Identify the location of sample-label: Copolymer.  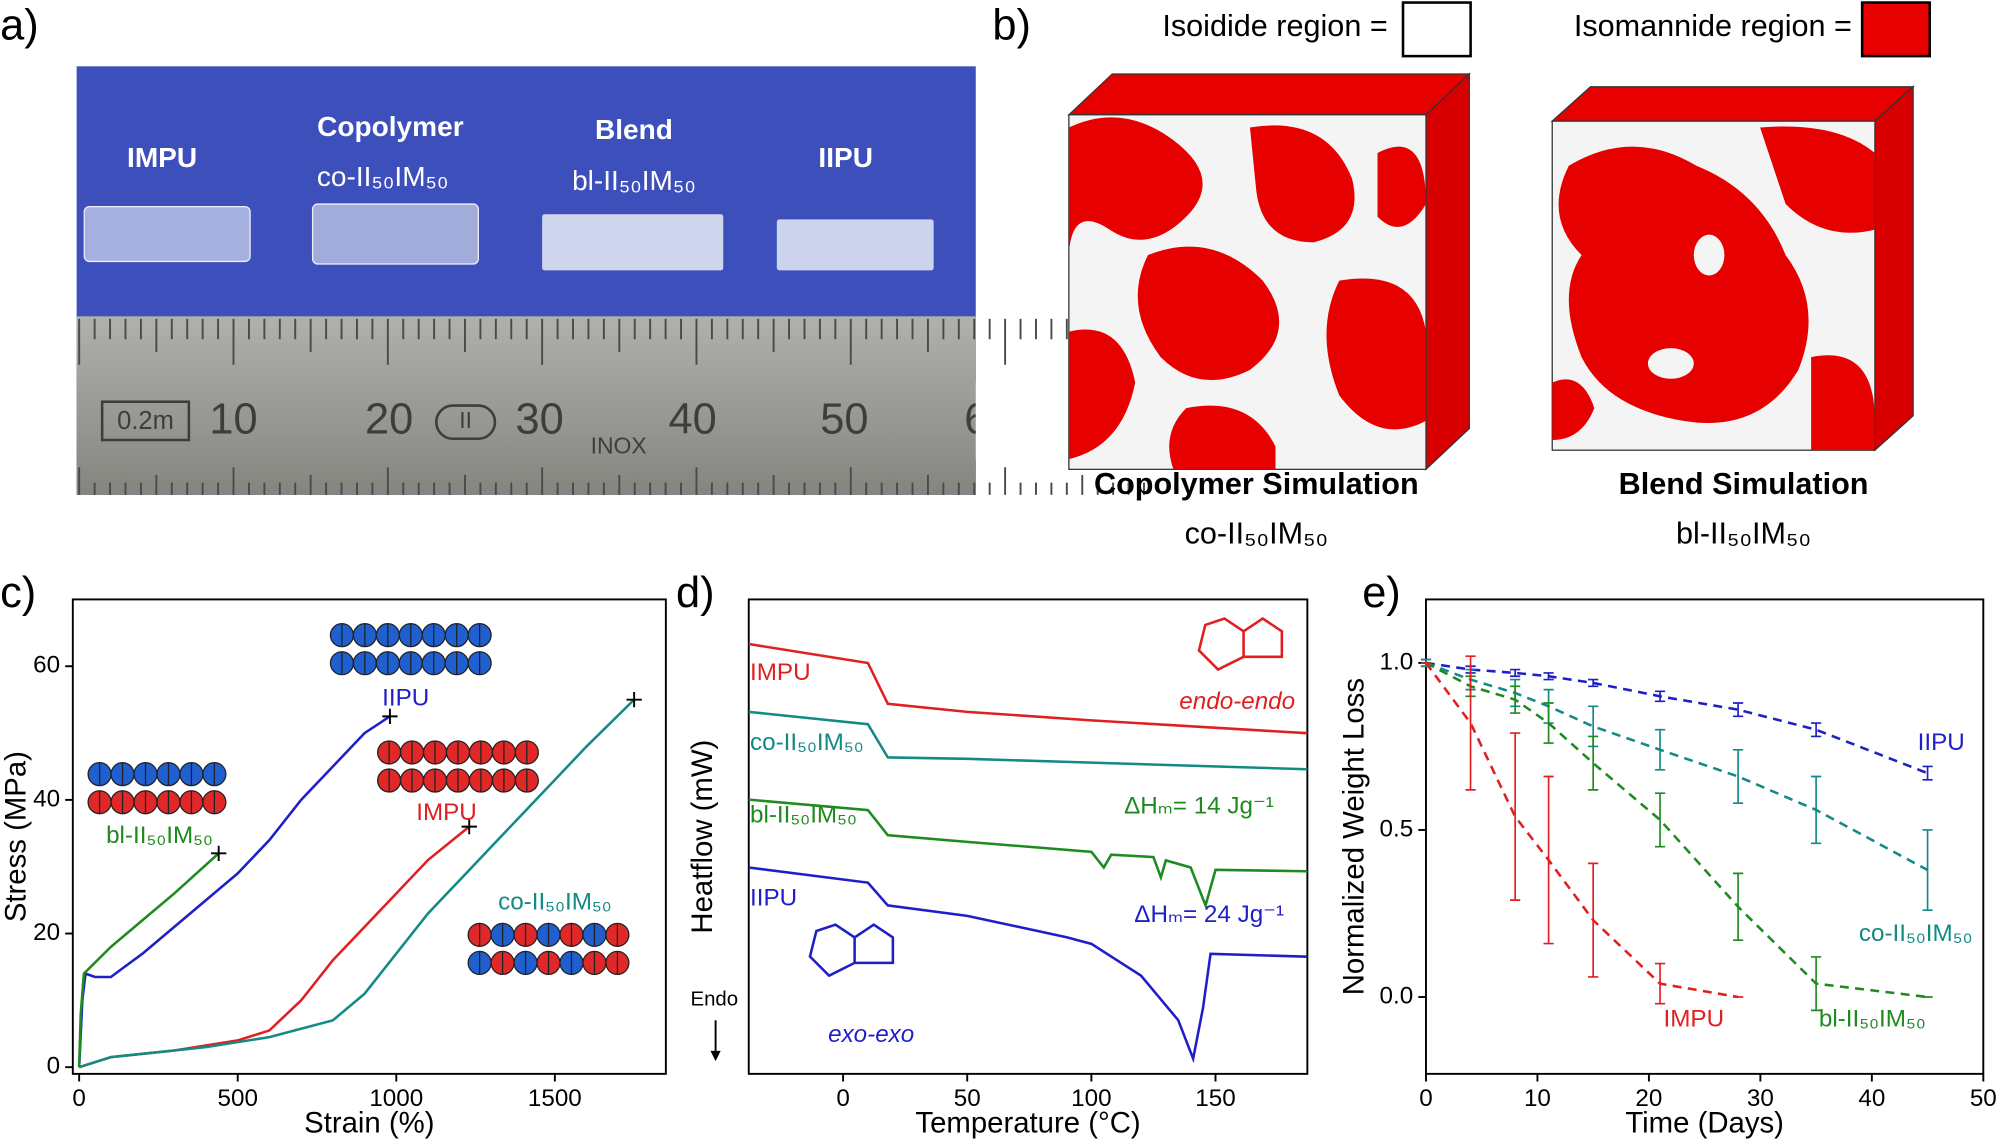
(390, 126).